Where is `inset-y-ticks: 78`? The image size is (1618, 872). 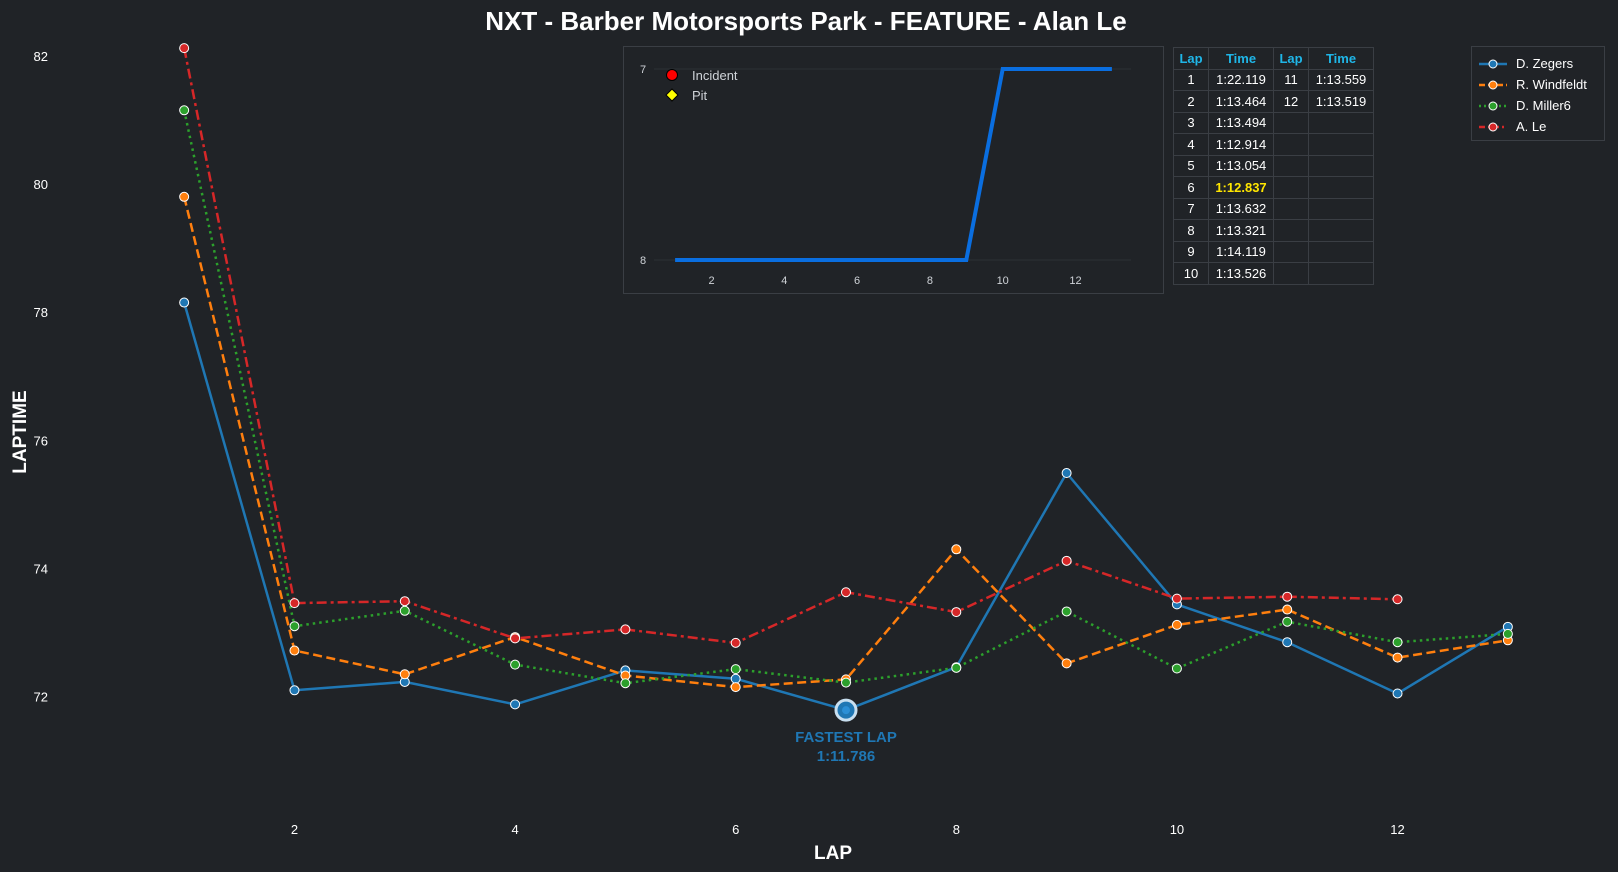 inset-y-ticks: 78 is located at coordinates (643, 165).